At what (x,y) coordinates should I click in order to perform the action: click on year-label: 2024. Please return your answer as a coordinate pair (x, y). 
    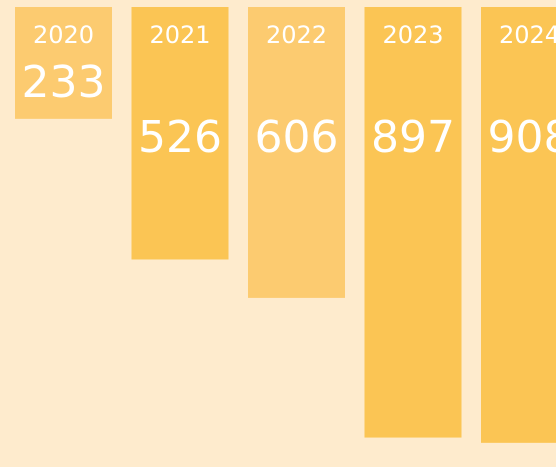
    Looking at the image, I should click on (527, 35).